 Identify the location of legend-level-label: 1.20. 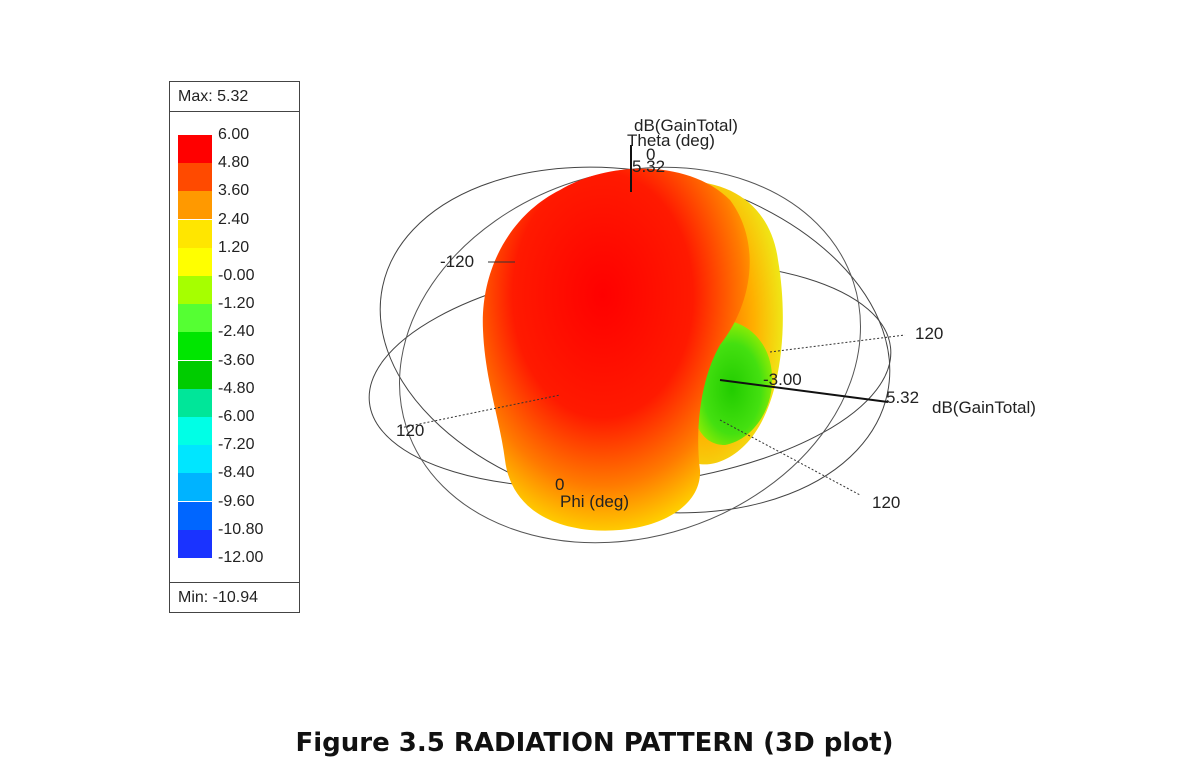
(234, 247).